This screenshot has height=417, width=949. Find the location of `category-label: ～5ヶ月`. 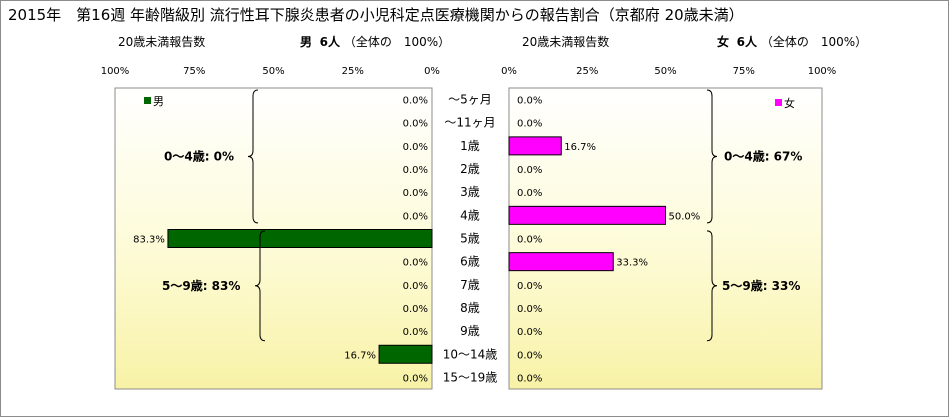

category-label: ～5ヶ月 is located at coordinates (470, 100).